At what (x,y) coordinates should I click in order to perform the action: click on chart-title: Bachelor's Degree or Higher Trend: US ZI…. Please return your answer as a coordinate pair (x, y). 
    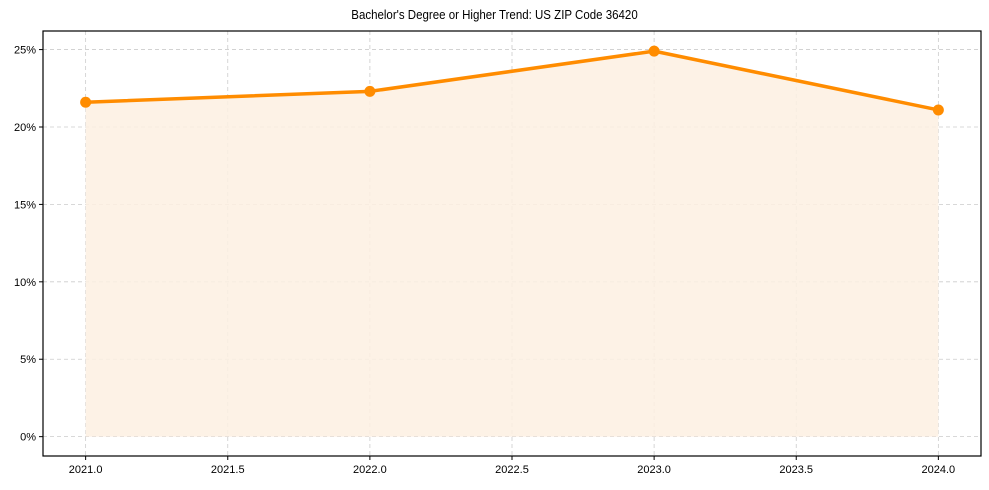
    Looking at the image, I should click on (494, 15).